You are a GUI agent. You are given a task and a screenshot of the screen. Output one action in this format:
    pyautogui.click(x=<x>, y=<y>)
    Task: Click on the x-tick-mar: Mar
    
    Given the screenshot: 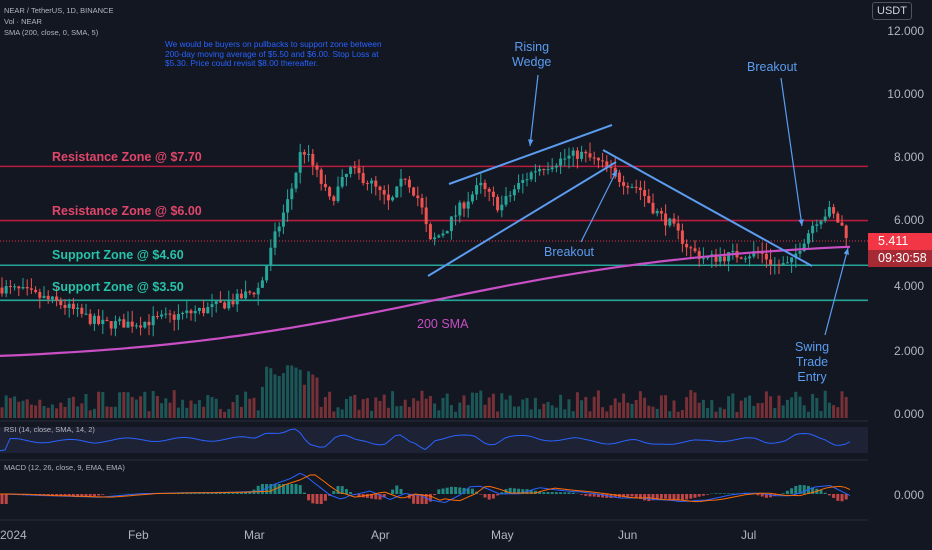 What is the action you would take?
    pyautogui.click(x=254, y=535)
    